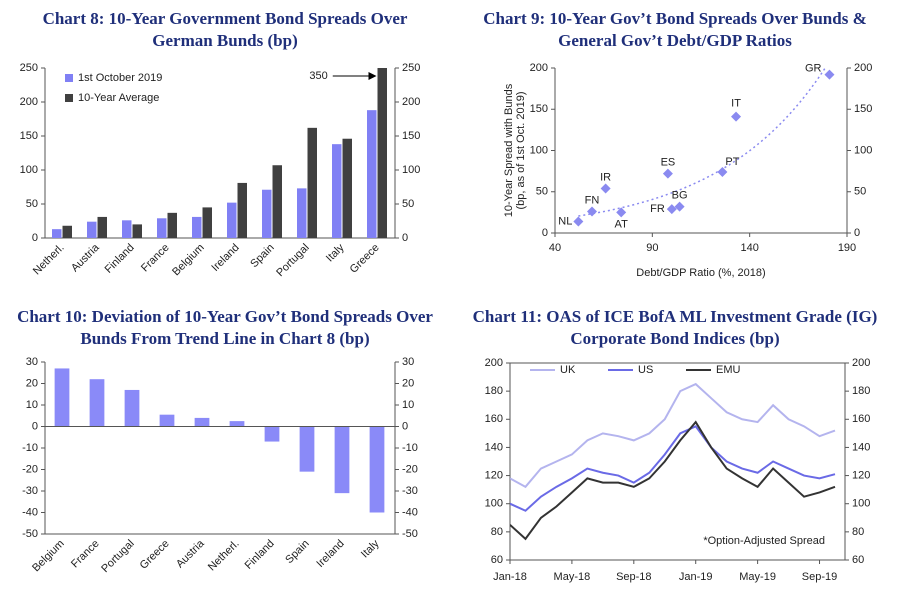  What do you see at coordinates (652, 248) in the screenshot?
I see `x-tick-label: 90` at bounding box center [652, 248].